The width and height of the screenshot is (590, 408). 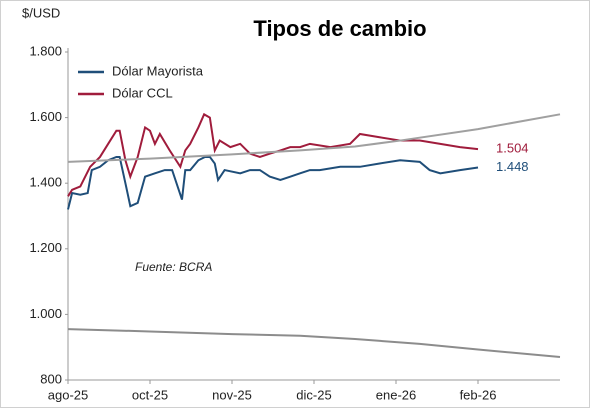 I want to click on y-tick-label: 1.000, so click(x=45, y=313).